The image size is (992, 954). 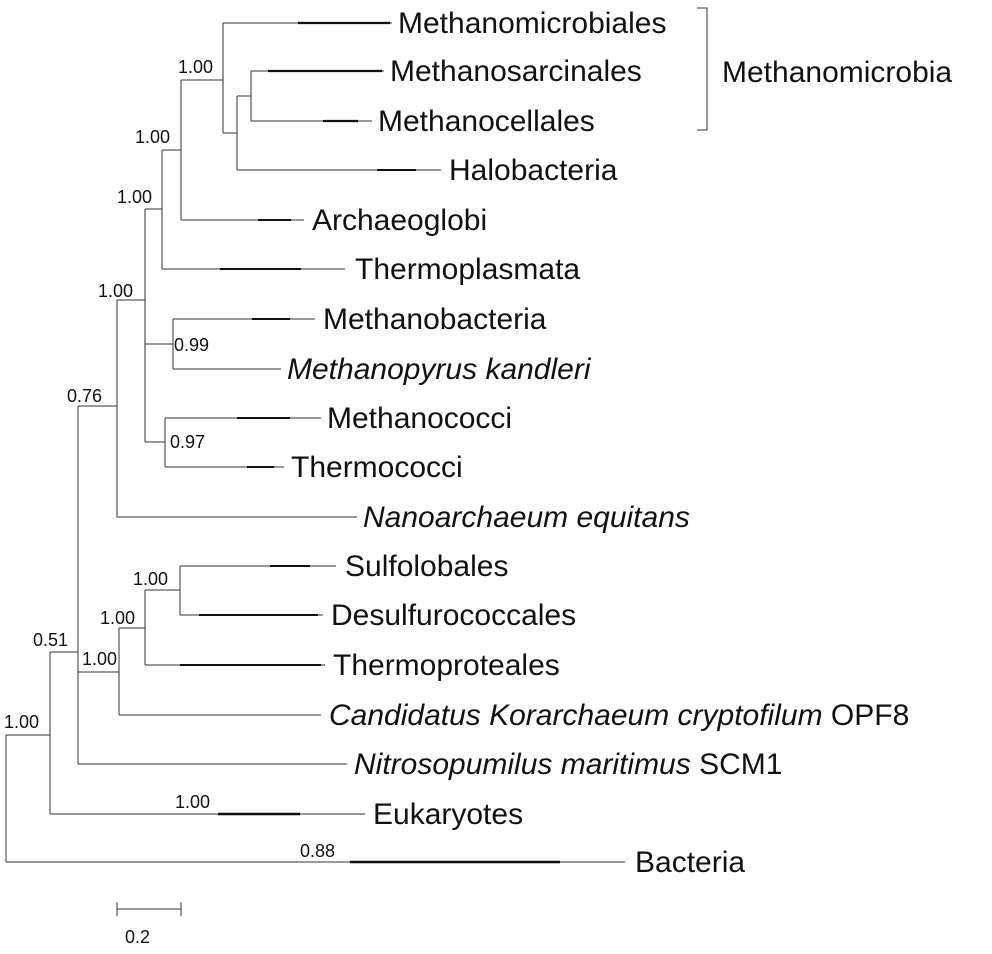 I want to click on support-value-methanobacteria-methanopyrus: 0.99, so click(x=191, y=345).